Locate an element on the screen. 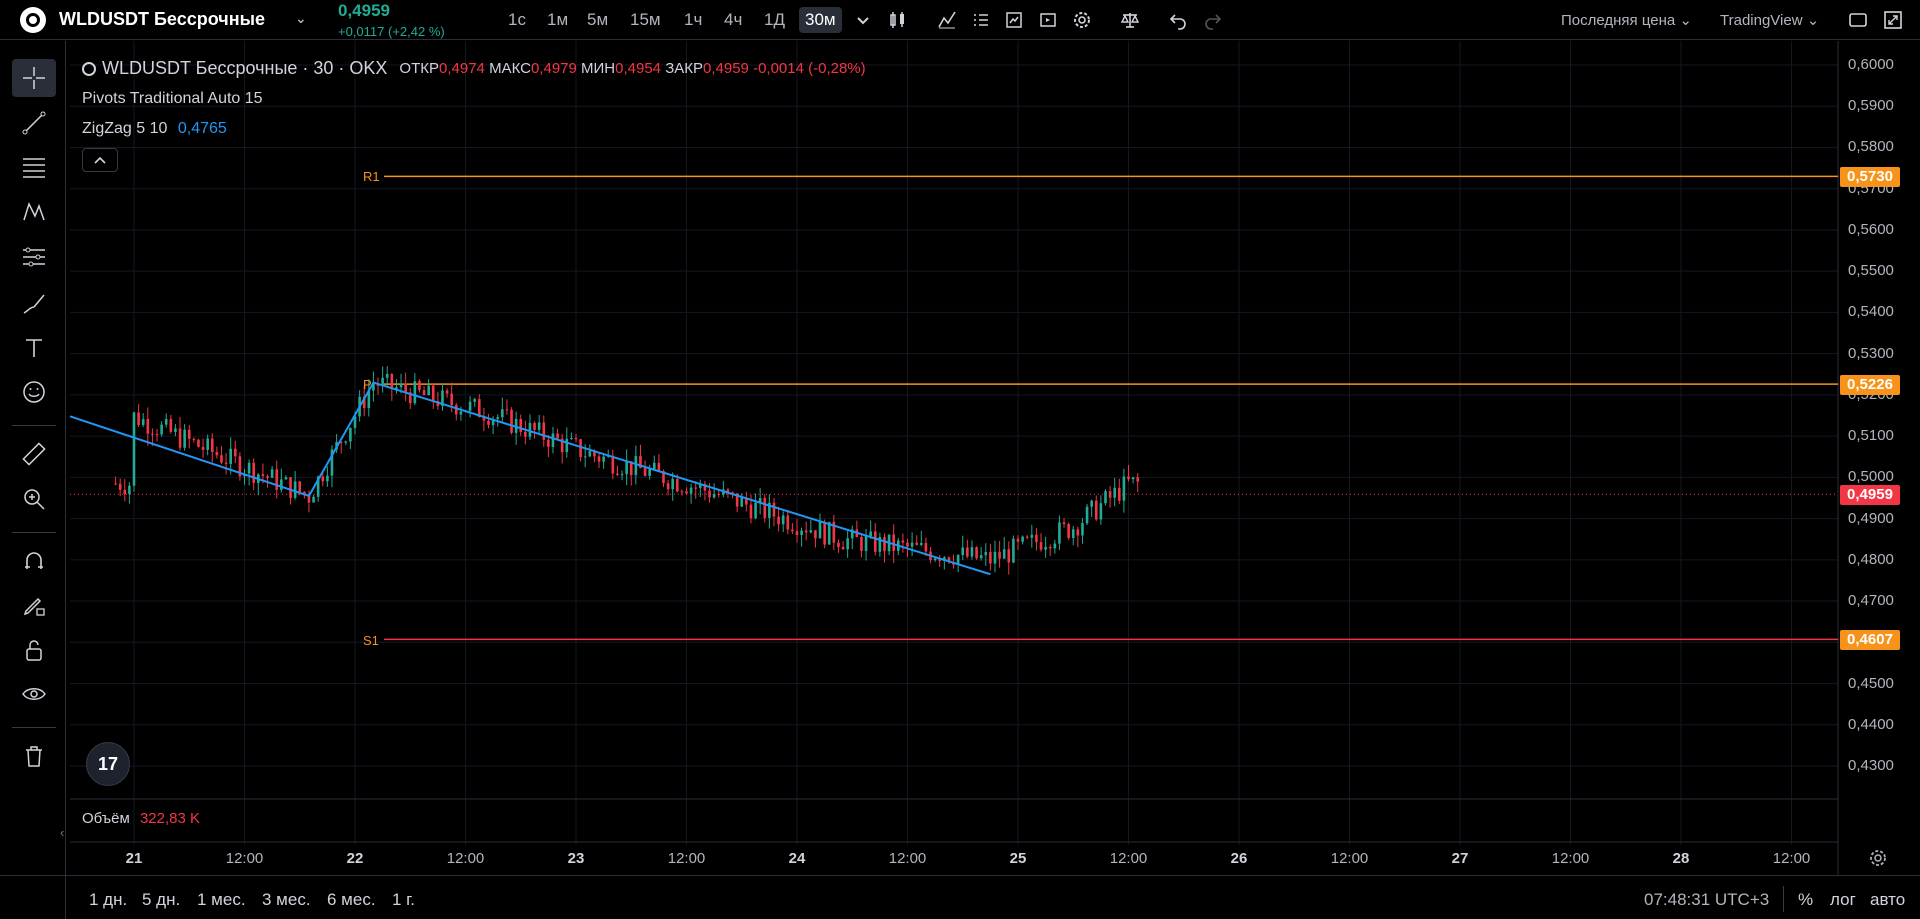 The image size is (1920, 919). timeframe-dropdown-icon is located at coordinates (863, 20).